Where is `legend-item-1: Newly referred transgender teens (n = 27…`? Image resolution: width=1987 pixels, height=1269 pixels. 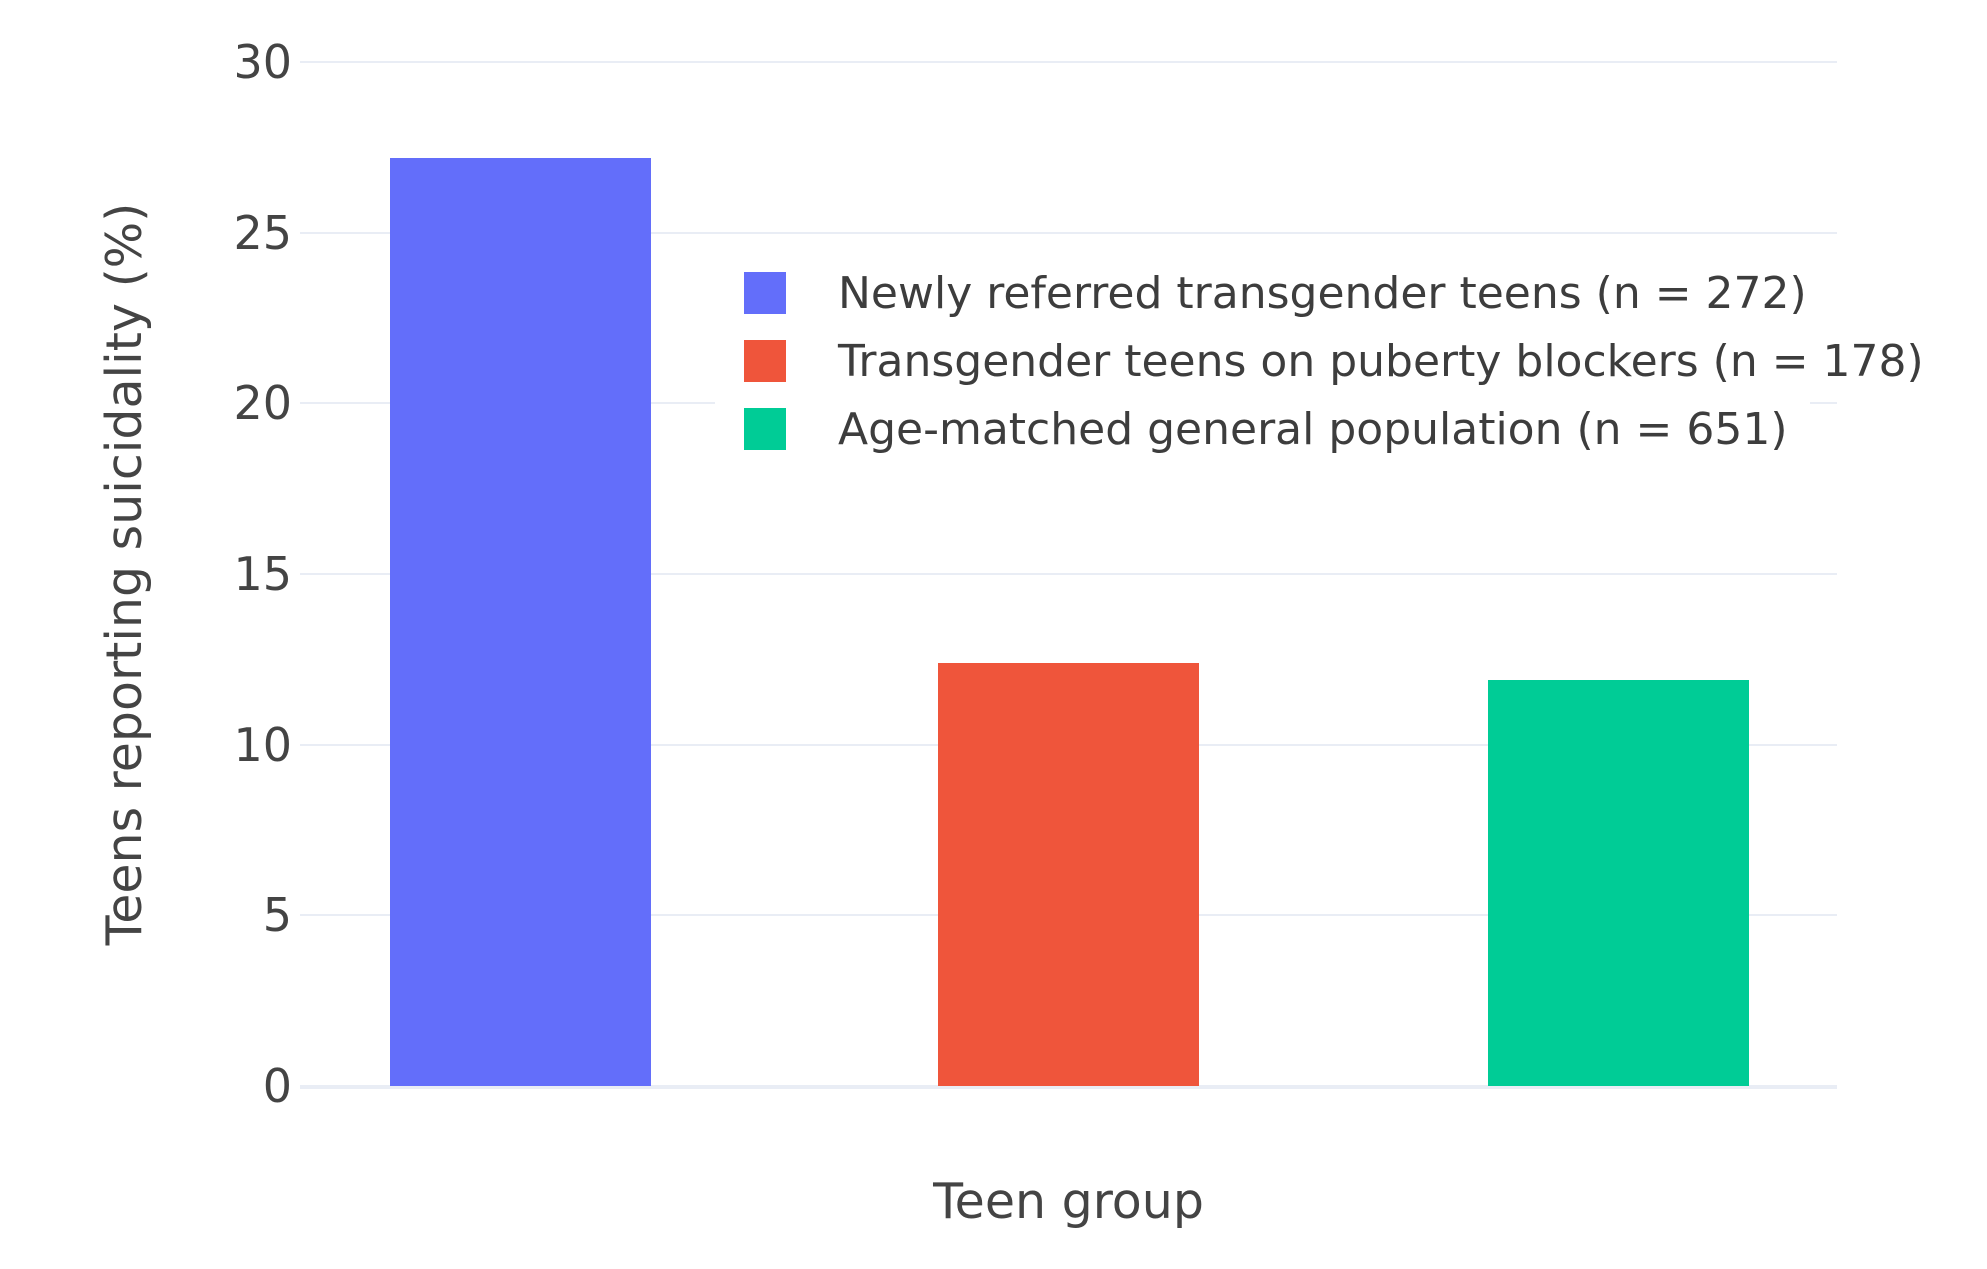 legend-item-1: Newly referred transgender teens (n = 27… is located at coordinates (1277, 293).